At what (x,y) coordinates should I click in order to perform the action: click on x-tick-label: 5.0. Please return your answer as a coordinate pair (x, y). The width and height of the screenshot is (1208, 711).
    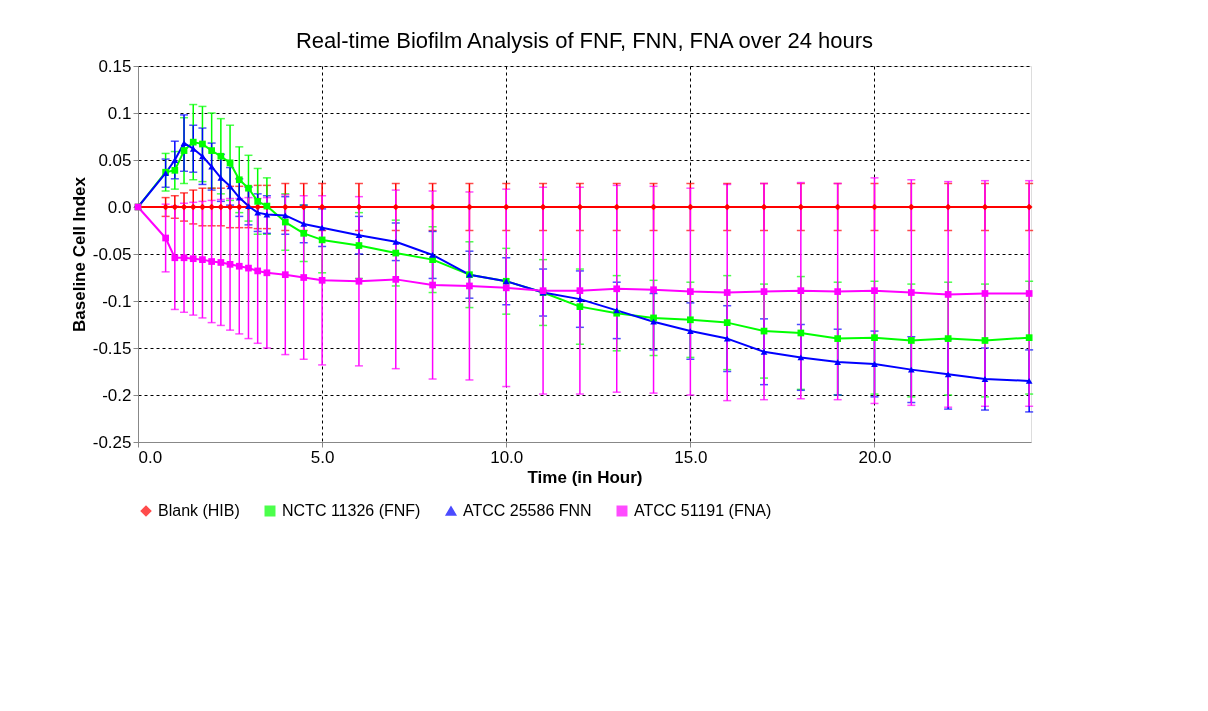
    Looking at the image, I should click on (322, 457).